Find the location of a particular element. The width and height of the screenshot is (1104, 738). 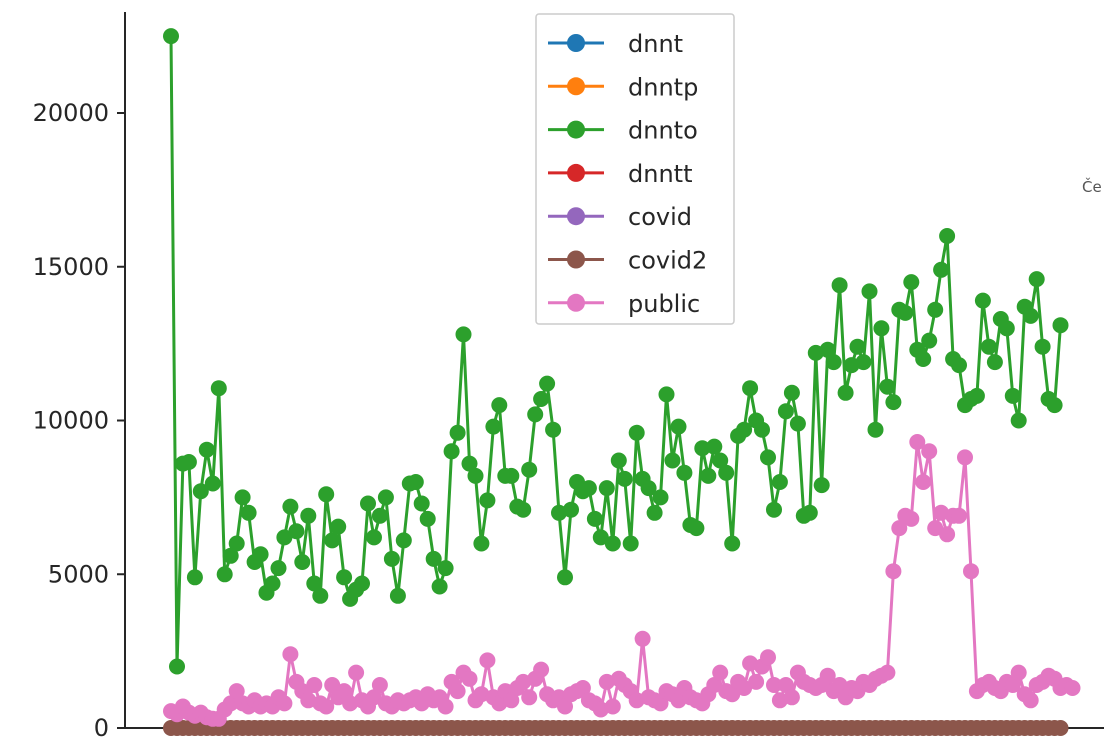

legend-item-covid2: covid2 is located at coordinates (627, 261).